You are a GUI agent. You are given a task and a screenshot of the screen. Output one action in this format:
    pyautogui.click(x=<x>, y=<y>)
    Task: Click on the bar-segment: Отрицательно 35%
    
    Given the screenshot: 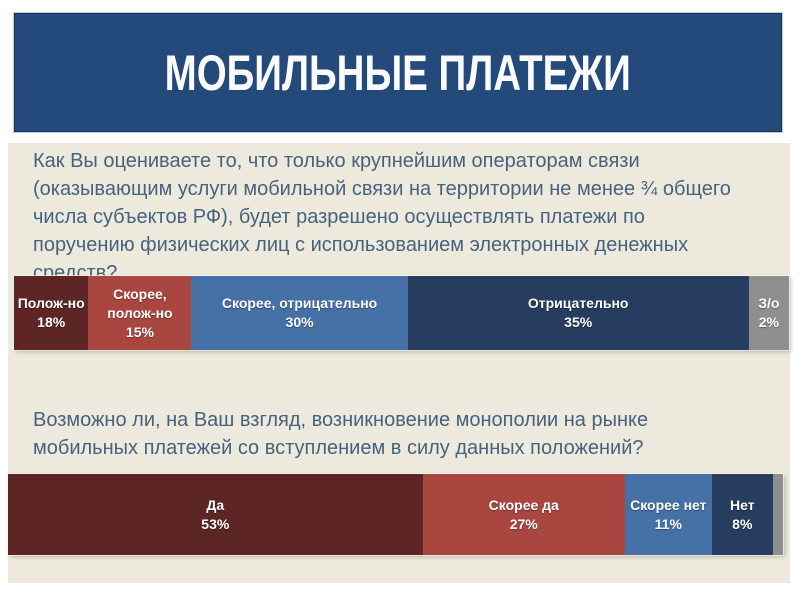 What is the action you would take?
    pyautogui.click(x=578, y=313)
    